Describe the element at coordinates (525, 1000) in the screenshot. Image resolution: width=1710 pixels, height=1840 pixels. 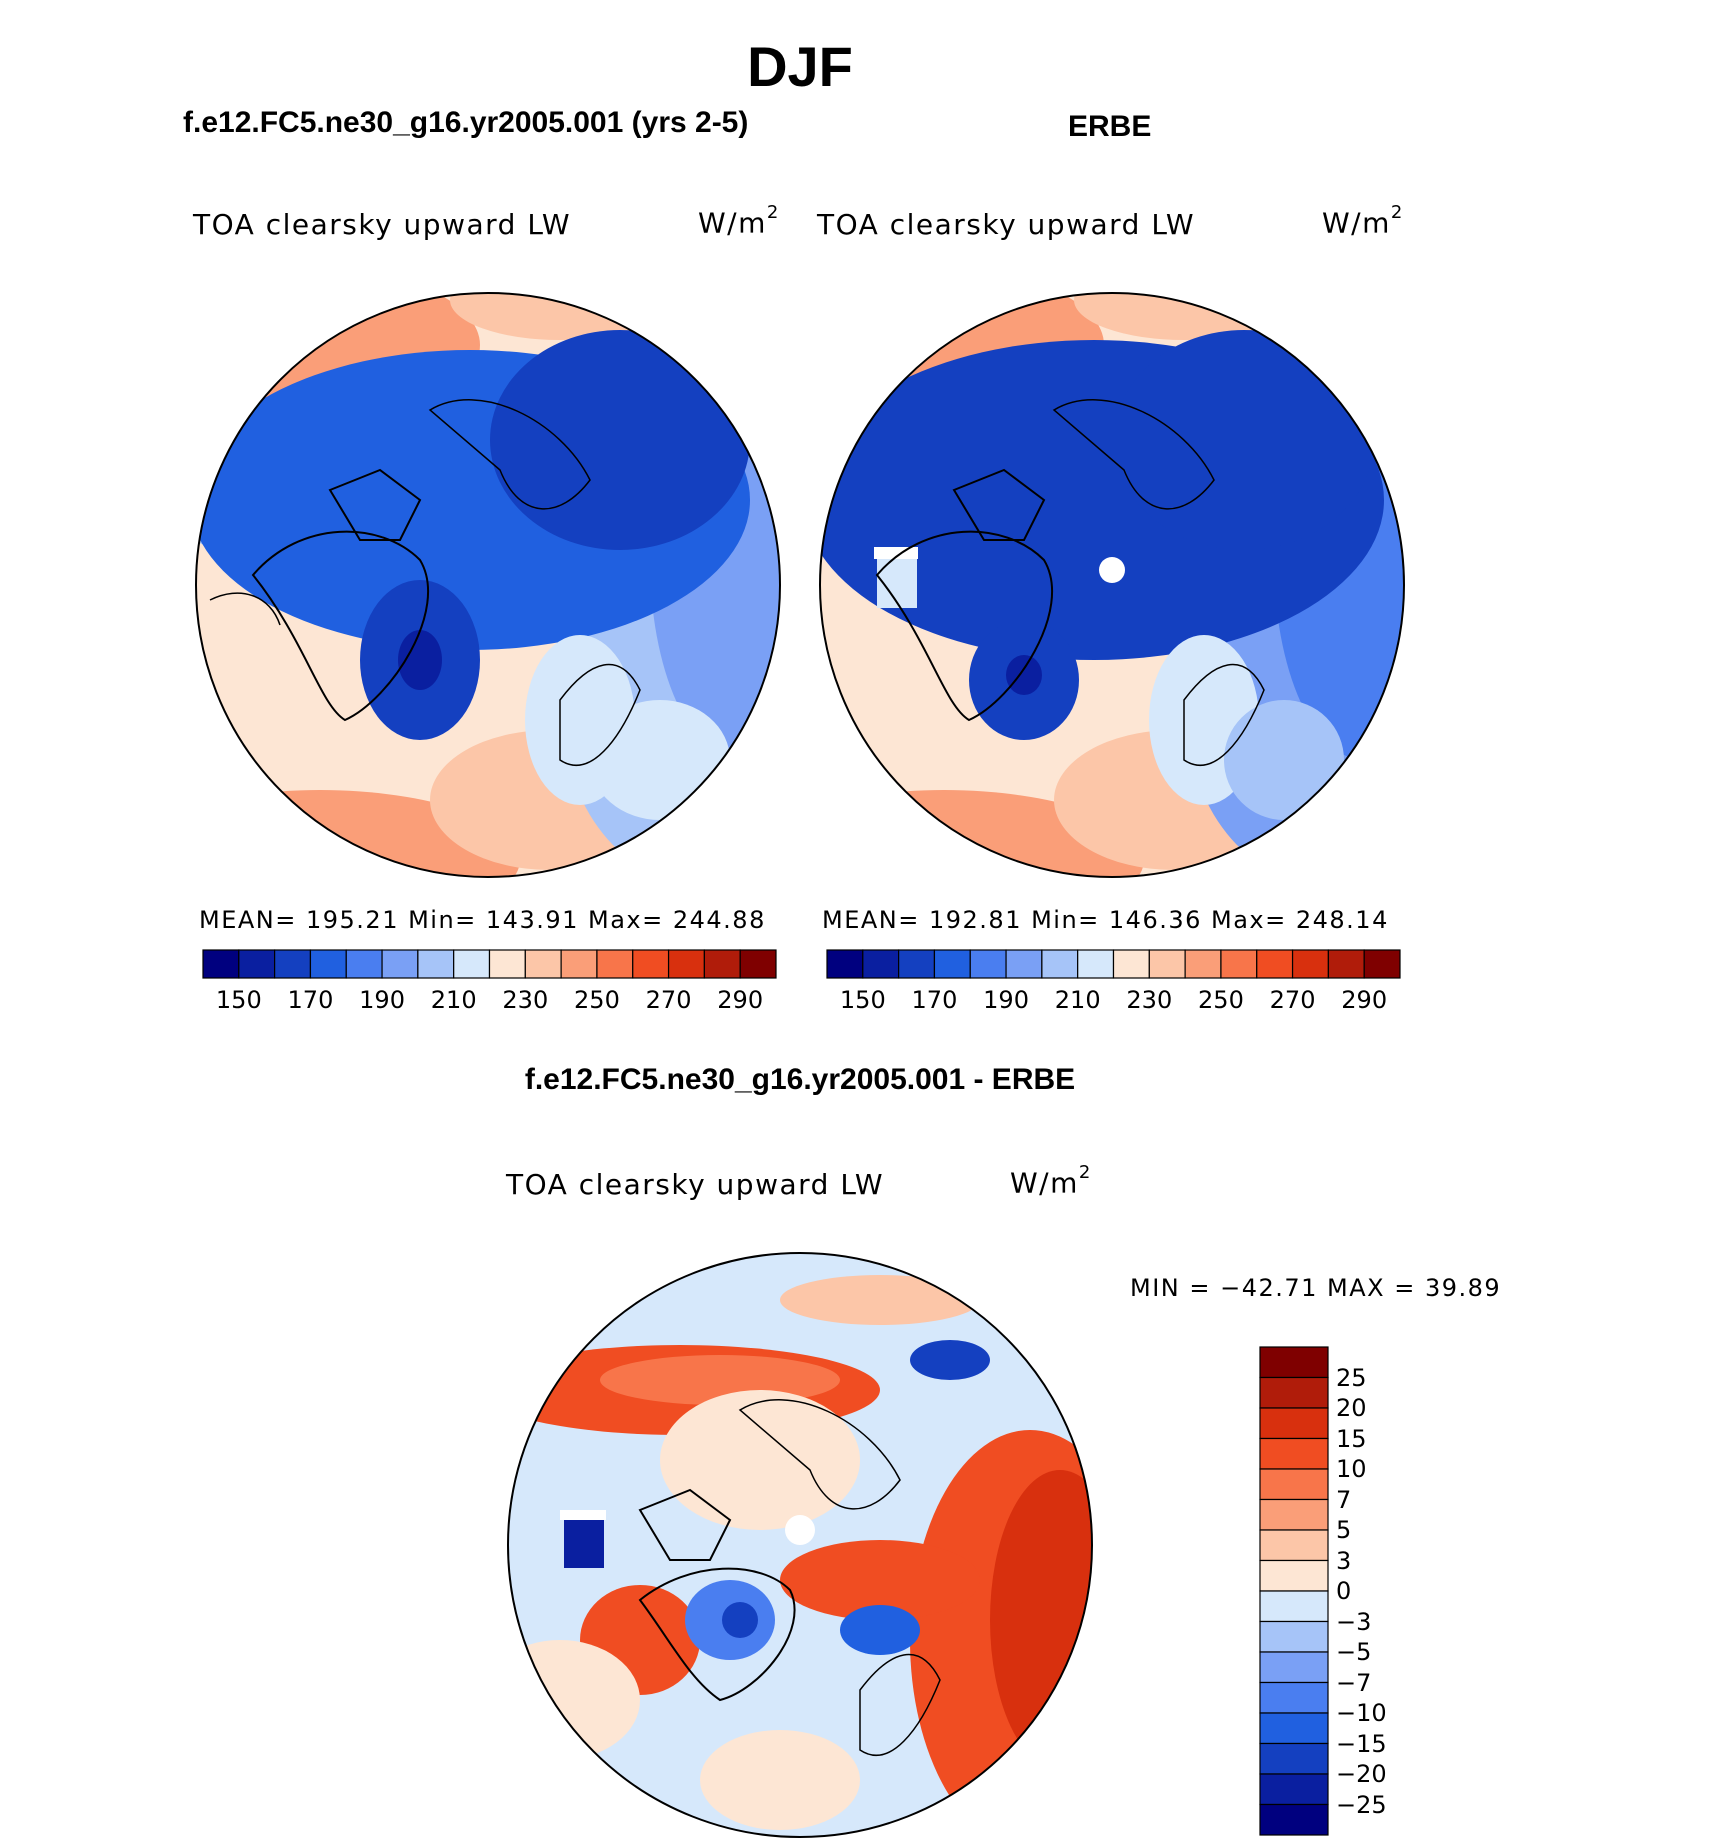
I see `panel-left-colorbar-tick-label: 230` at that location.